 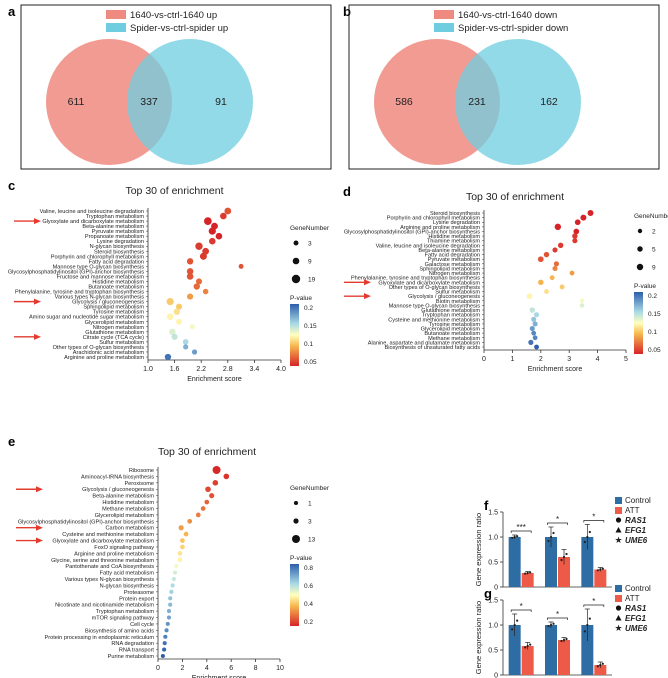 I want to click on legend-swatch-control, so click(x=618, y=500).